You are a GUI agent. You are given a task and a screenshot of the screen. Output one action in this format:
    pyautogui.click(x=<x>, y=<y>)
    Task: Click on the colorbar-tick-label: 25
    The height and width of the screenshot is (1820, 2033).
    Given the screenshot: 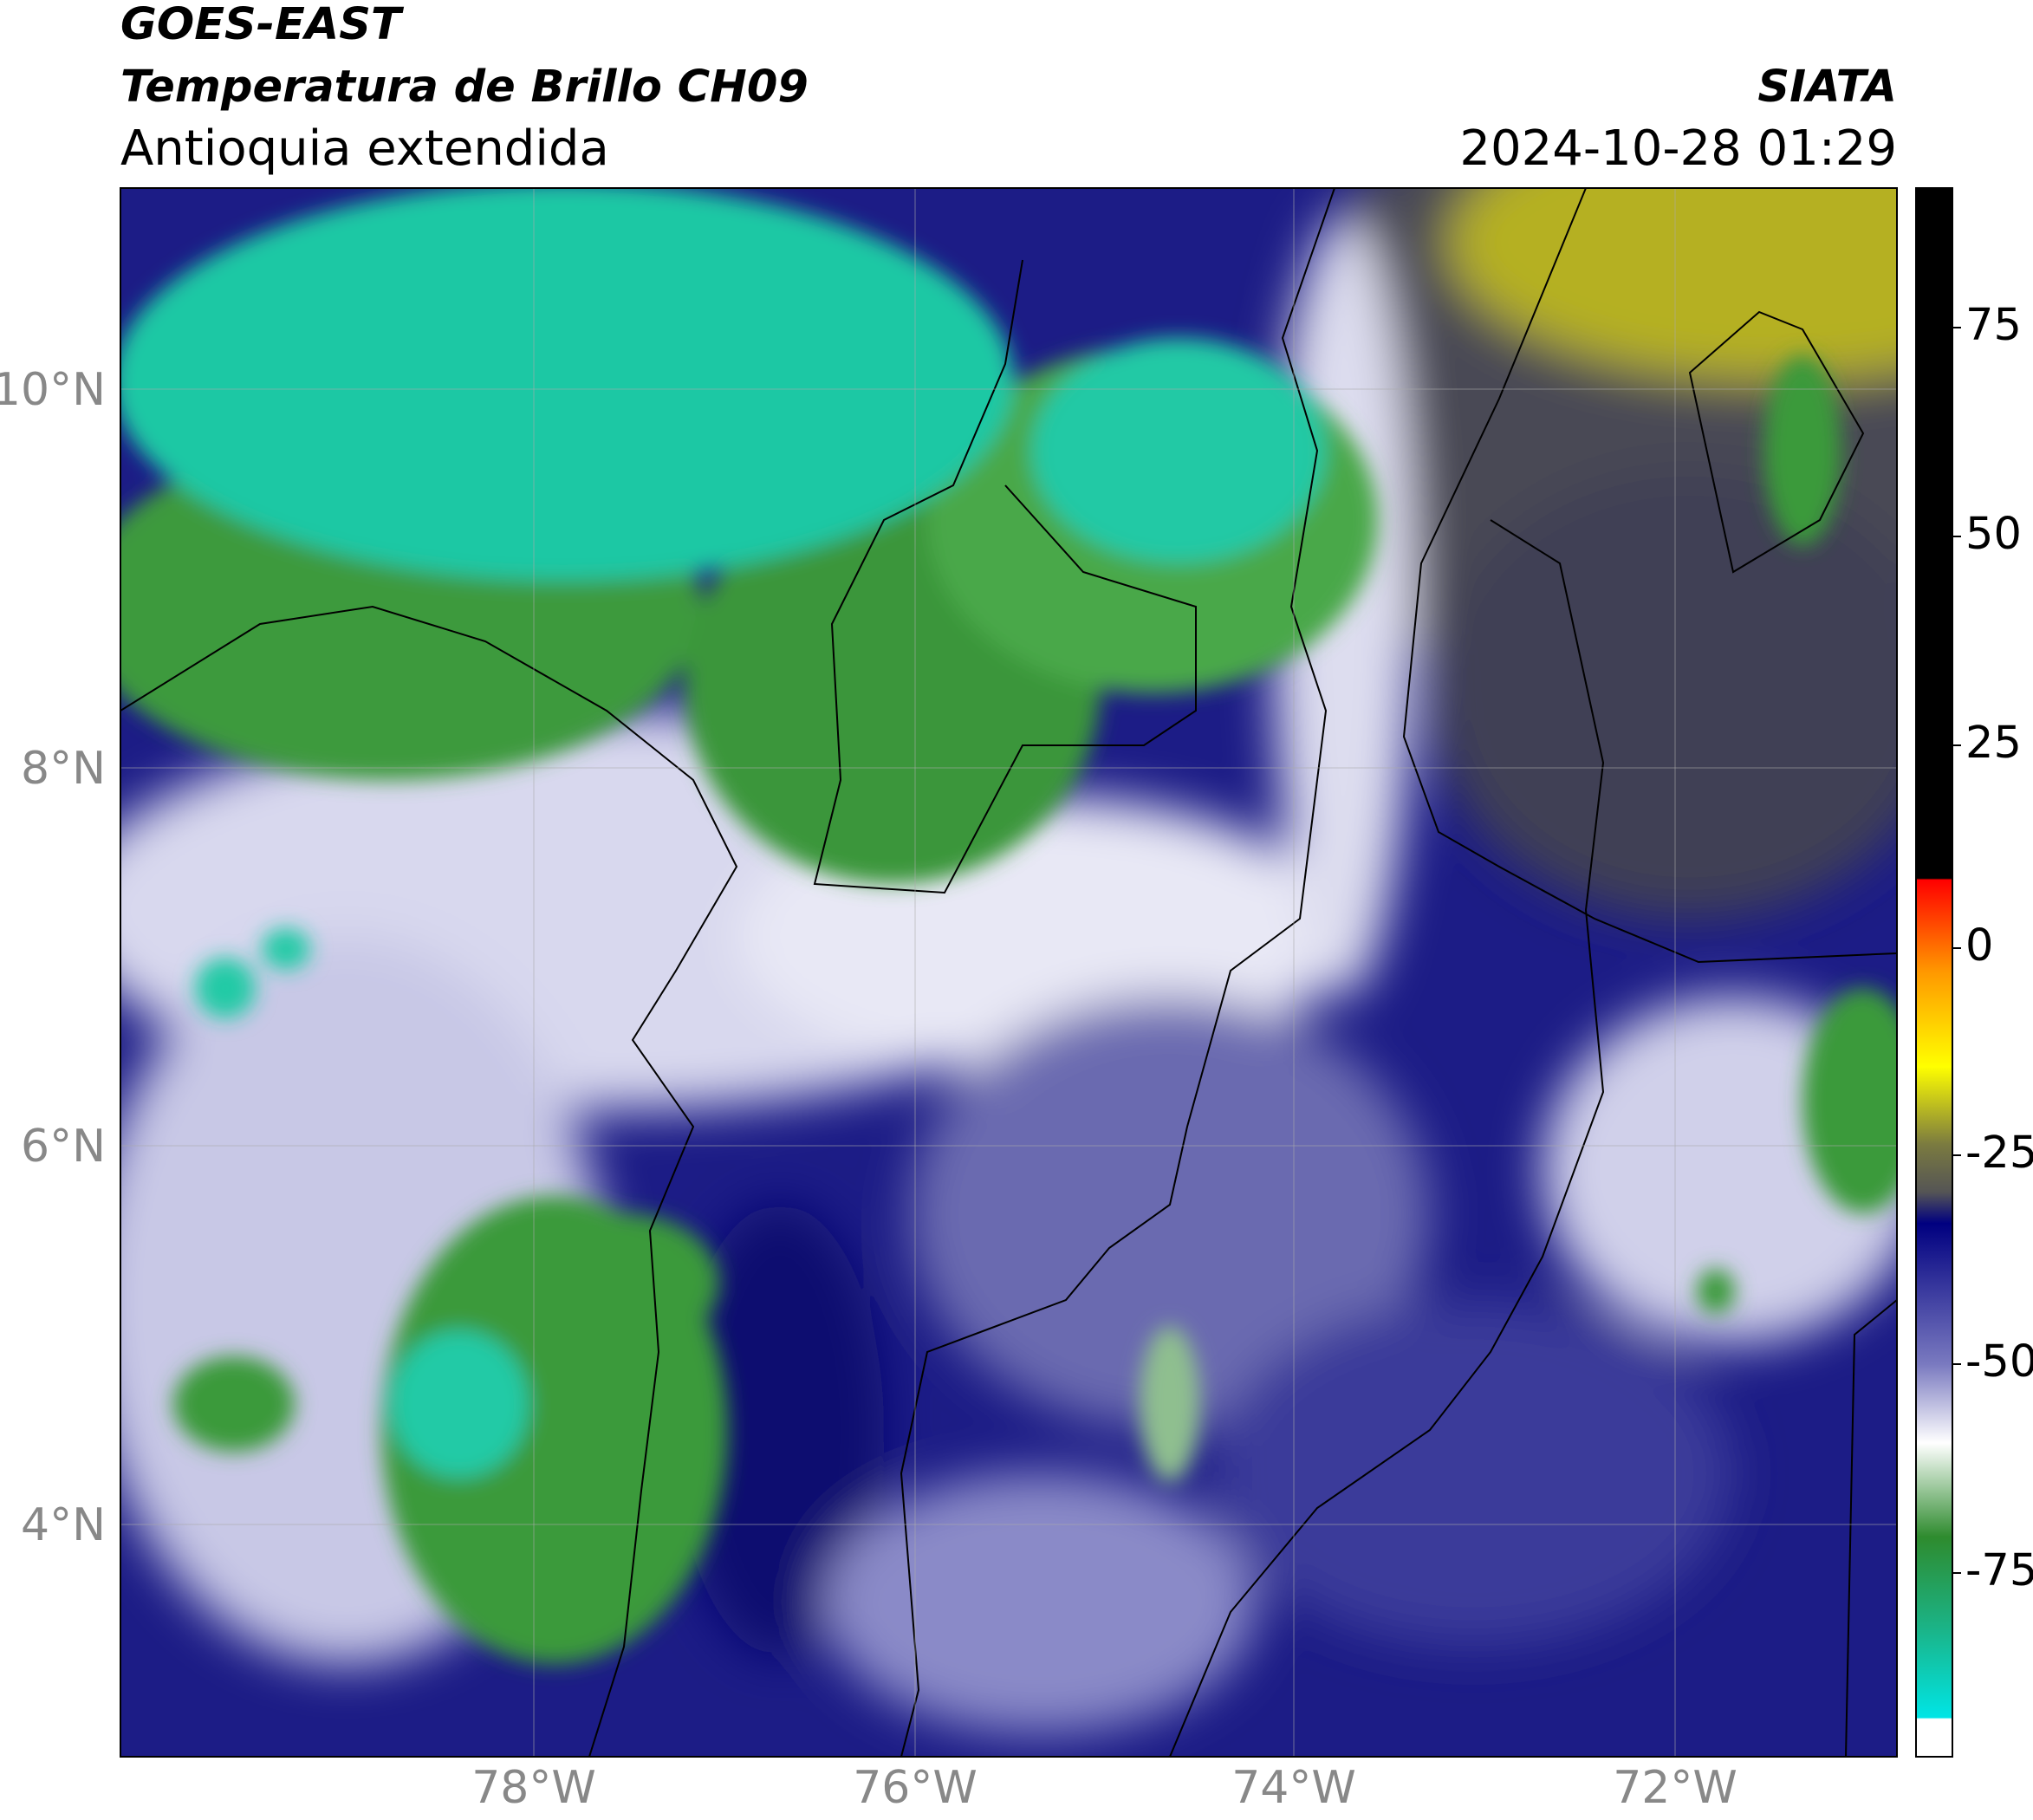 What is the action you would take?
    pyautogui.click(x=1993, y=743)
    